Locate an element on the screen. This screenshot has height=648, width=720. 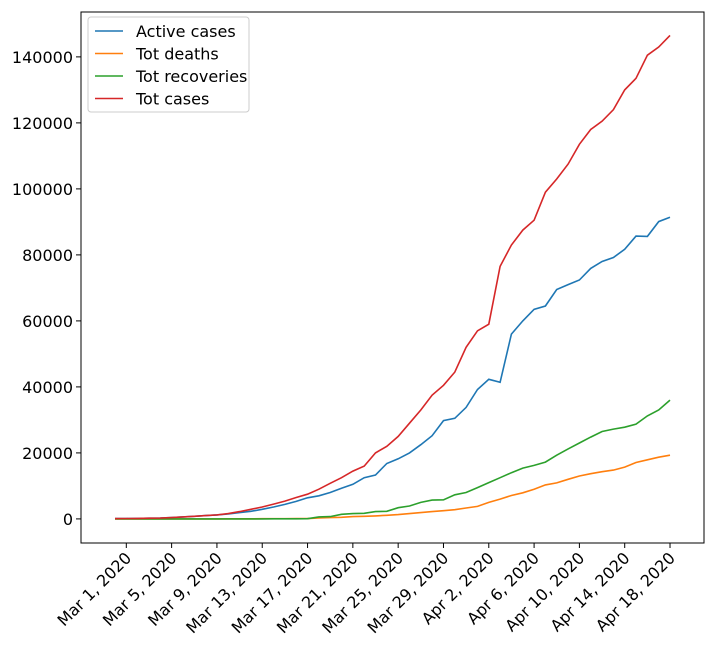
legend-box is located at coordinates (168, 64).